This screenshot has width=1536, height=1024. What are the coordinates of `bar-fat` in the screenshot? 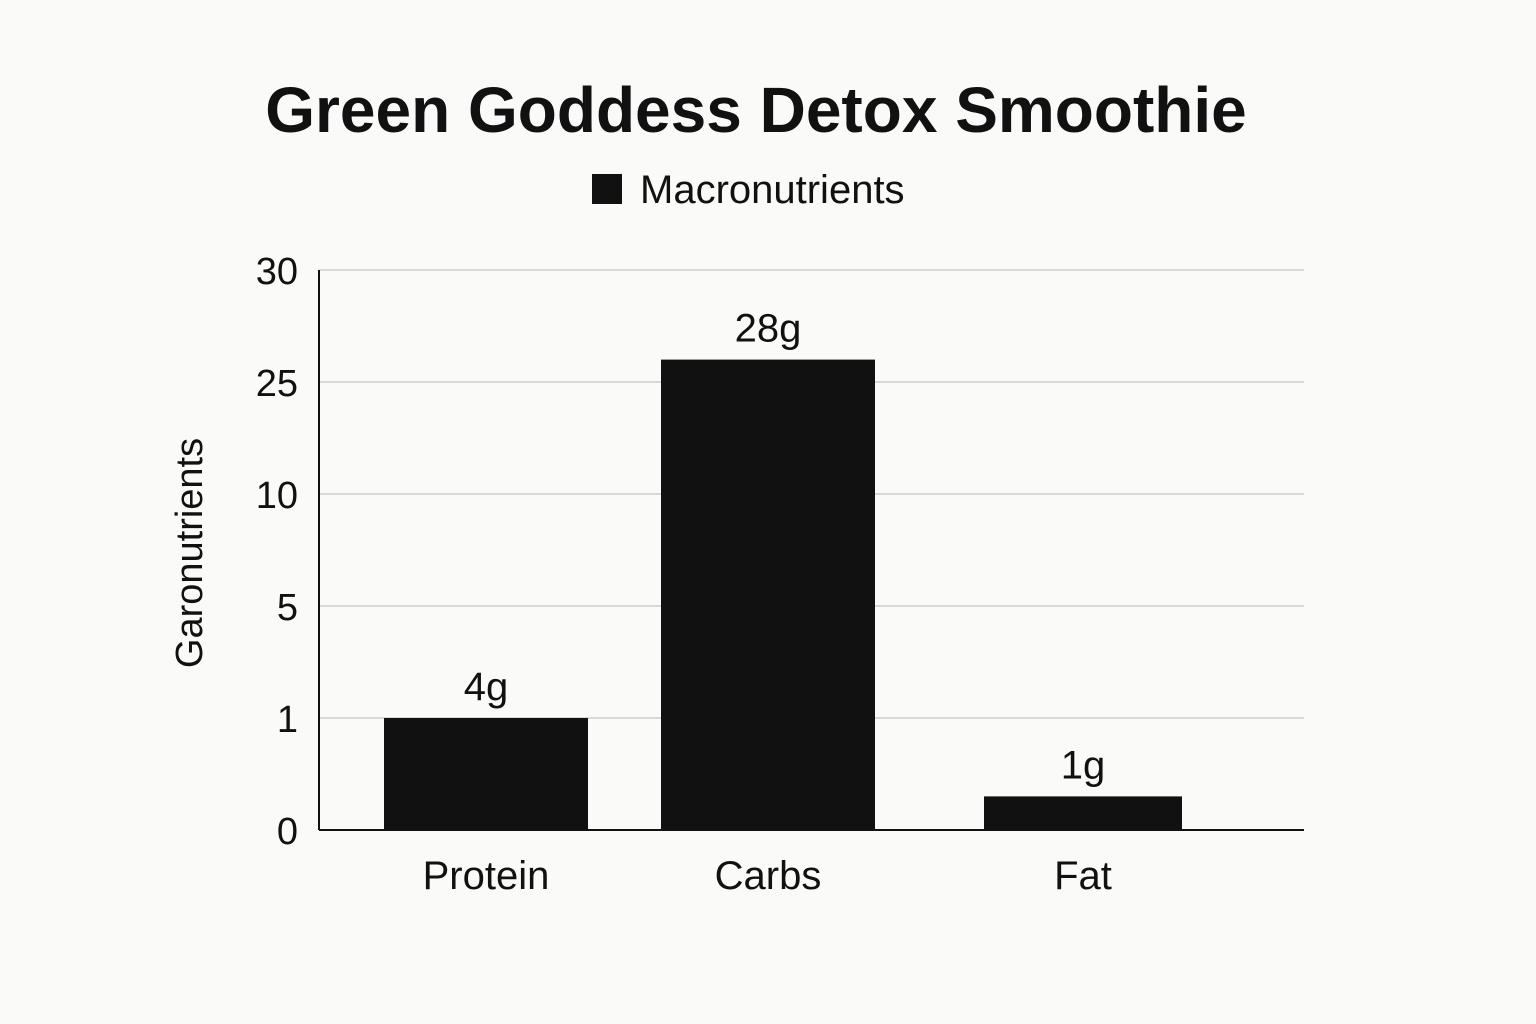 It's located at (1083, 813).